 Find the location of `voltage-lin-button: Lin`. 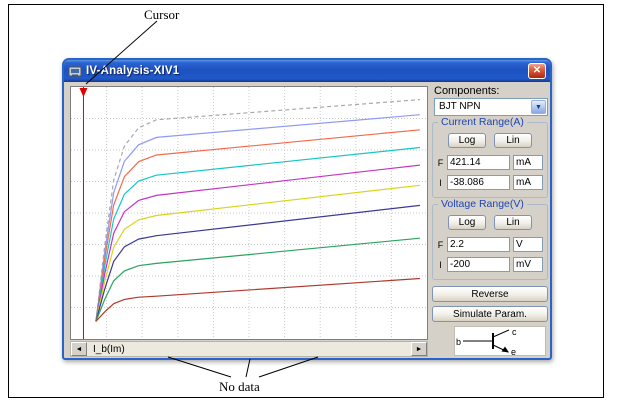

voltage-lin-button: Lin is located at coordinates (513, 222).